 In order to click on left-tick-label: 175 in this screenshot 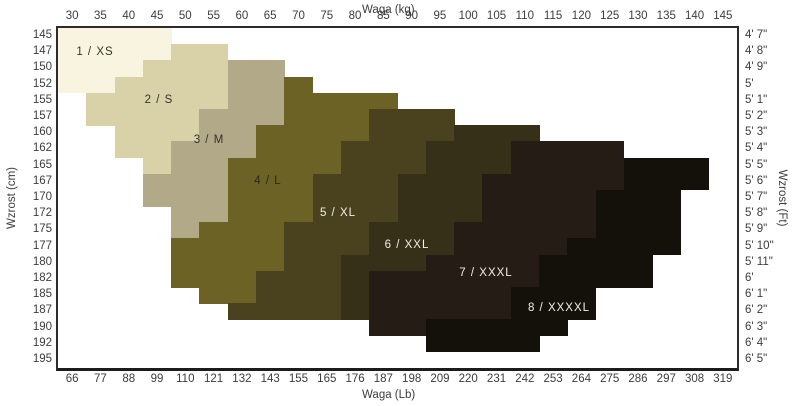, I will do `click(42, 229)`.